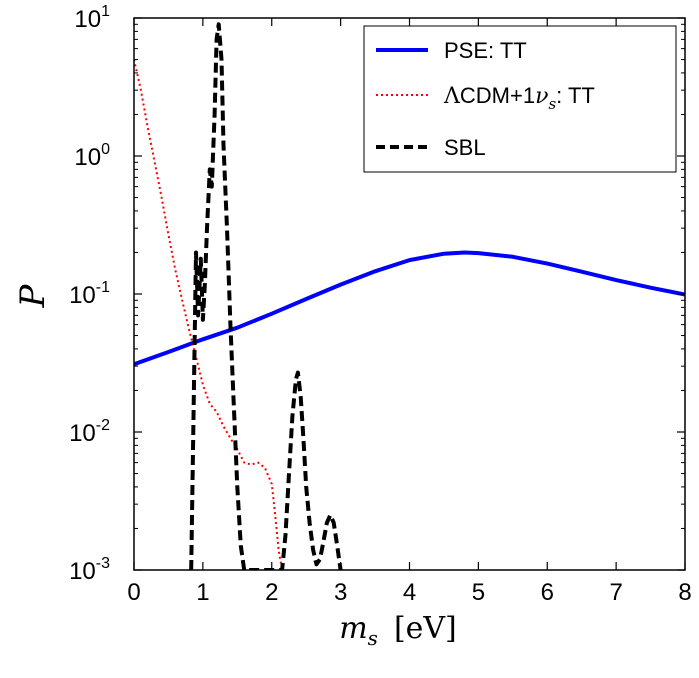 Image resolution: width=699 pixels, height=678 pixels. What do you see at coordinates (575, 95) in the screenshot?
I see `legend-label-lcdm-tt: : TT` at bounding box center [575, 95].